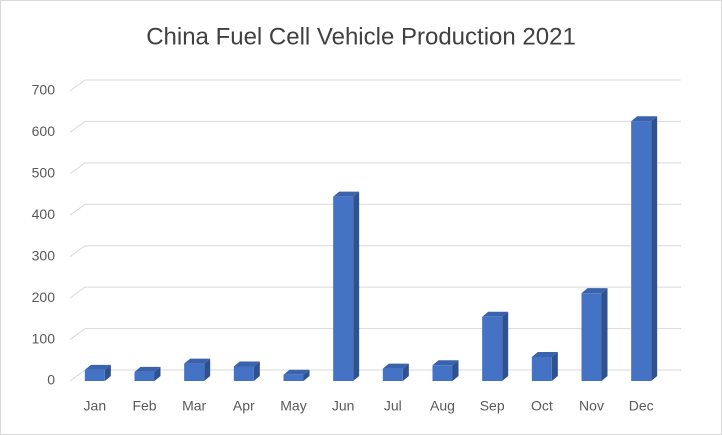 This screenshot has height=435, width=722. What do you see at coordinates (343, 406) in the screenshot?
I see `x-tick-label: Jun` at bounding box center [343, 406].